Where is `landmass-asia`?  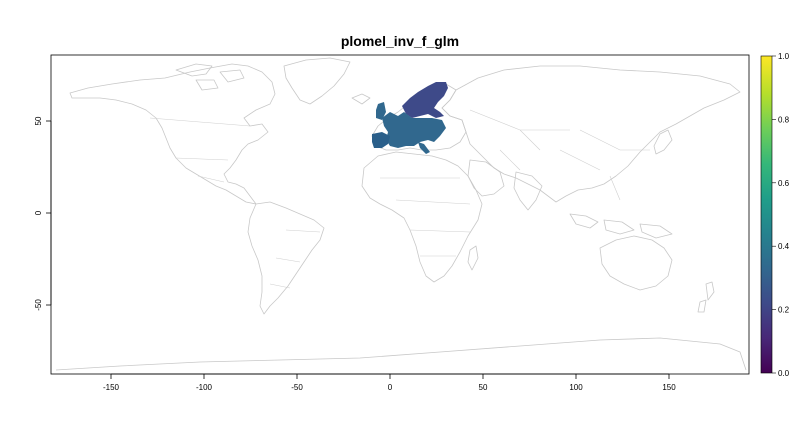 landmass-asia is located at coordinates (591, 134).